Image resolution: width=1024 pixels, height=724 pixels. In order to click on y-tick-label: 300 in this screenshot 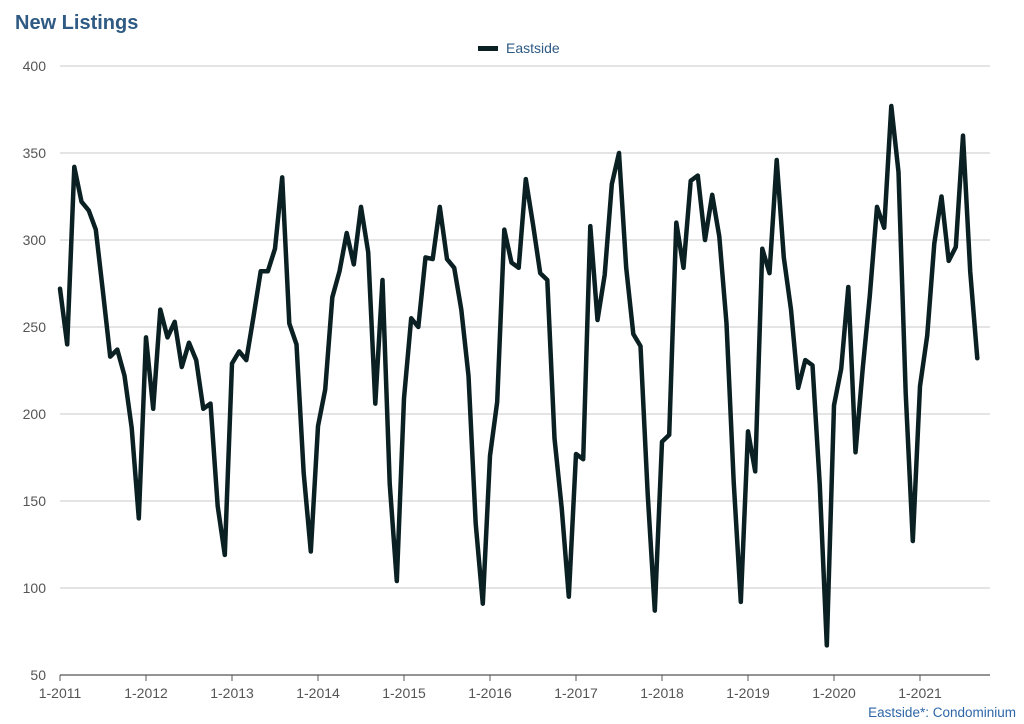, I will do `click(35, 240)`.